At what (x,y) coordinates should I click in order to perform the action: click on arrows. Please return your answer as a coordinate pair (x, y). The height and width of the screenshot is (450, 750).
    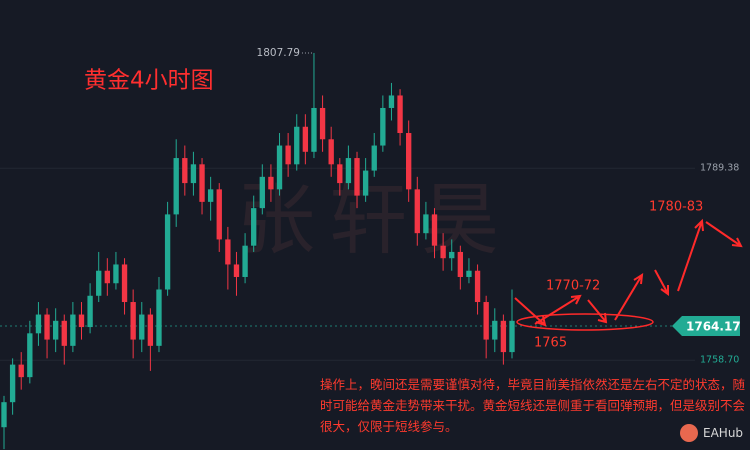
    Looking at the image, I should click on (628, 274).